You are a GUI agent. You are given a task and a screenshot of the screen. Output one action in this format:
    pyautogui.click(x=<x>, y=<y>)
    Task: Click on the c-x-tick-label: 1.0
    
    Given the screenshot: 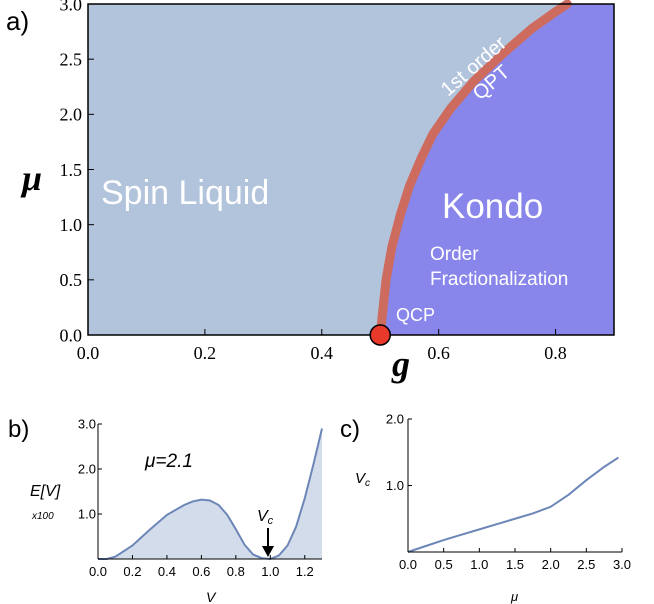 What is the action you would take?
    pyautogui.click(x=479, y=564)
    